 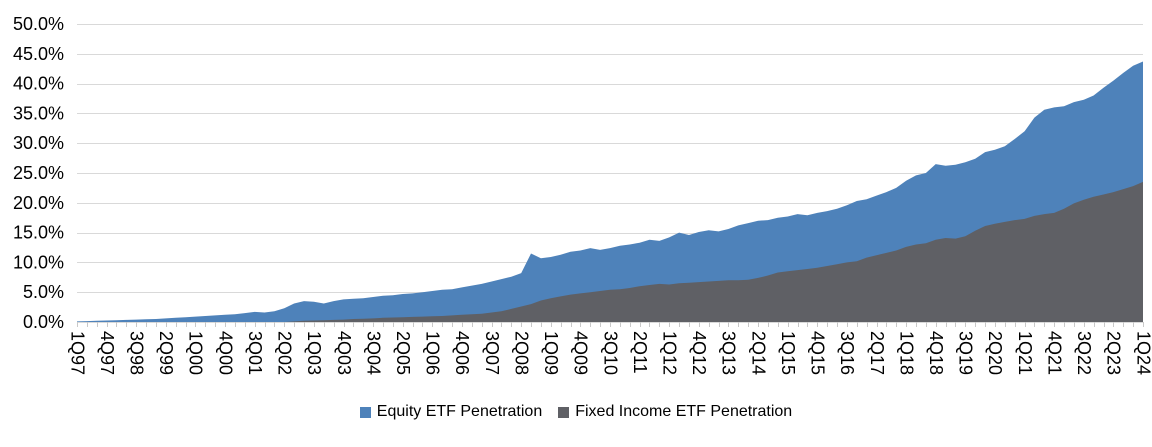 What do you see at coordinates (43, 292) in the screenshot?
I see `y-axis-label: 5.0%` at bounding box center [43, 292].